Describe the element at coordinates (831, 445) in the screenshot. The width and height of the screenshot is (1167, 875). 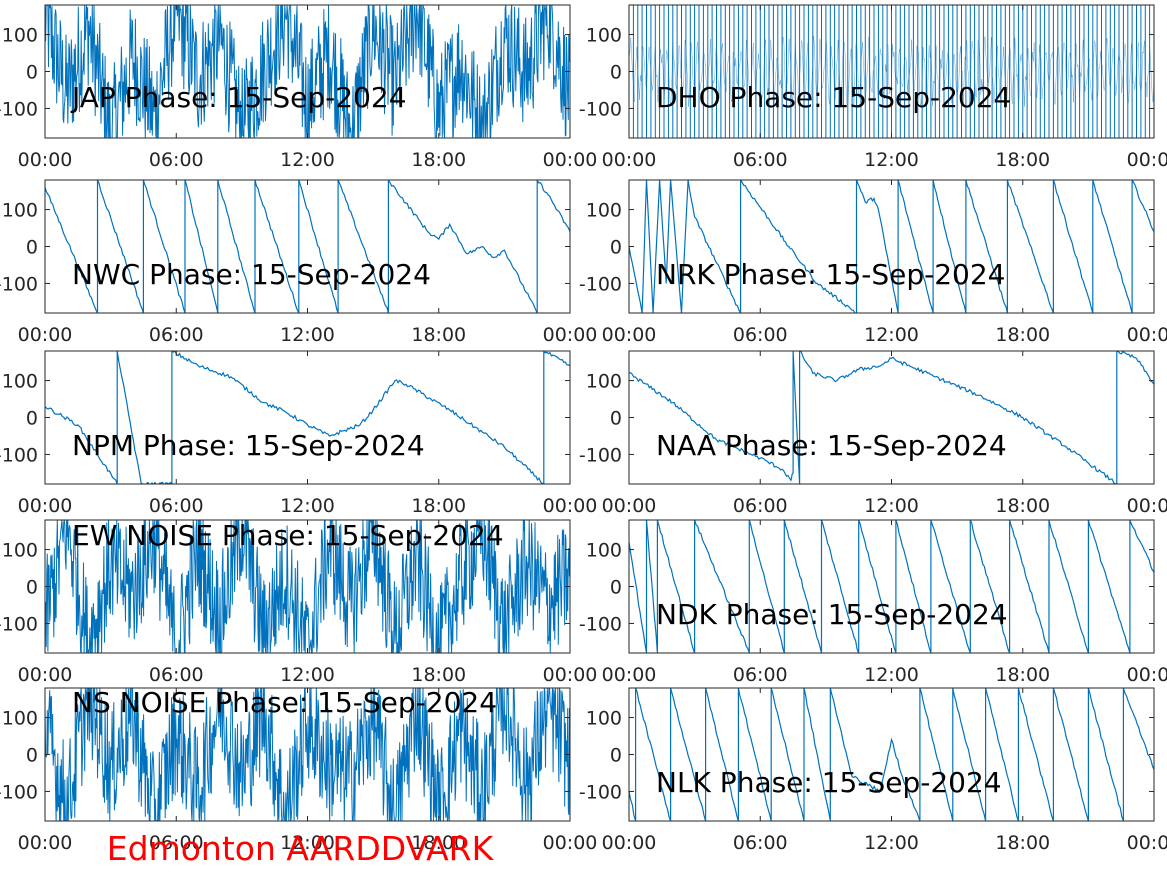
I see `panel-title: NAA Phase: 15-Sep-2024` at that location.